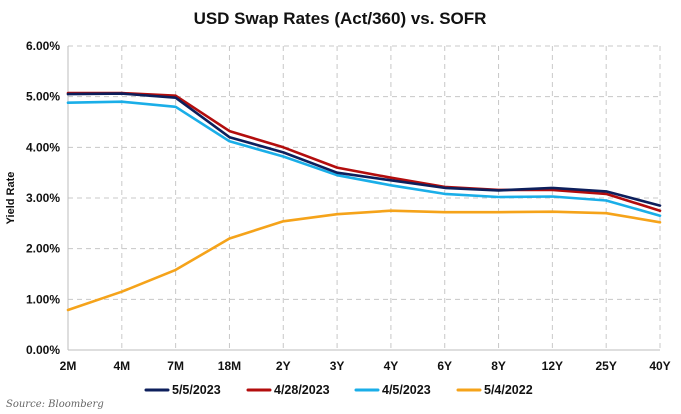  I want to click on y-tick-label: 1.00%, so click(43, 299).